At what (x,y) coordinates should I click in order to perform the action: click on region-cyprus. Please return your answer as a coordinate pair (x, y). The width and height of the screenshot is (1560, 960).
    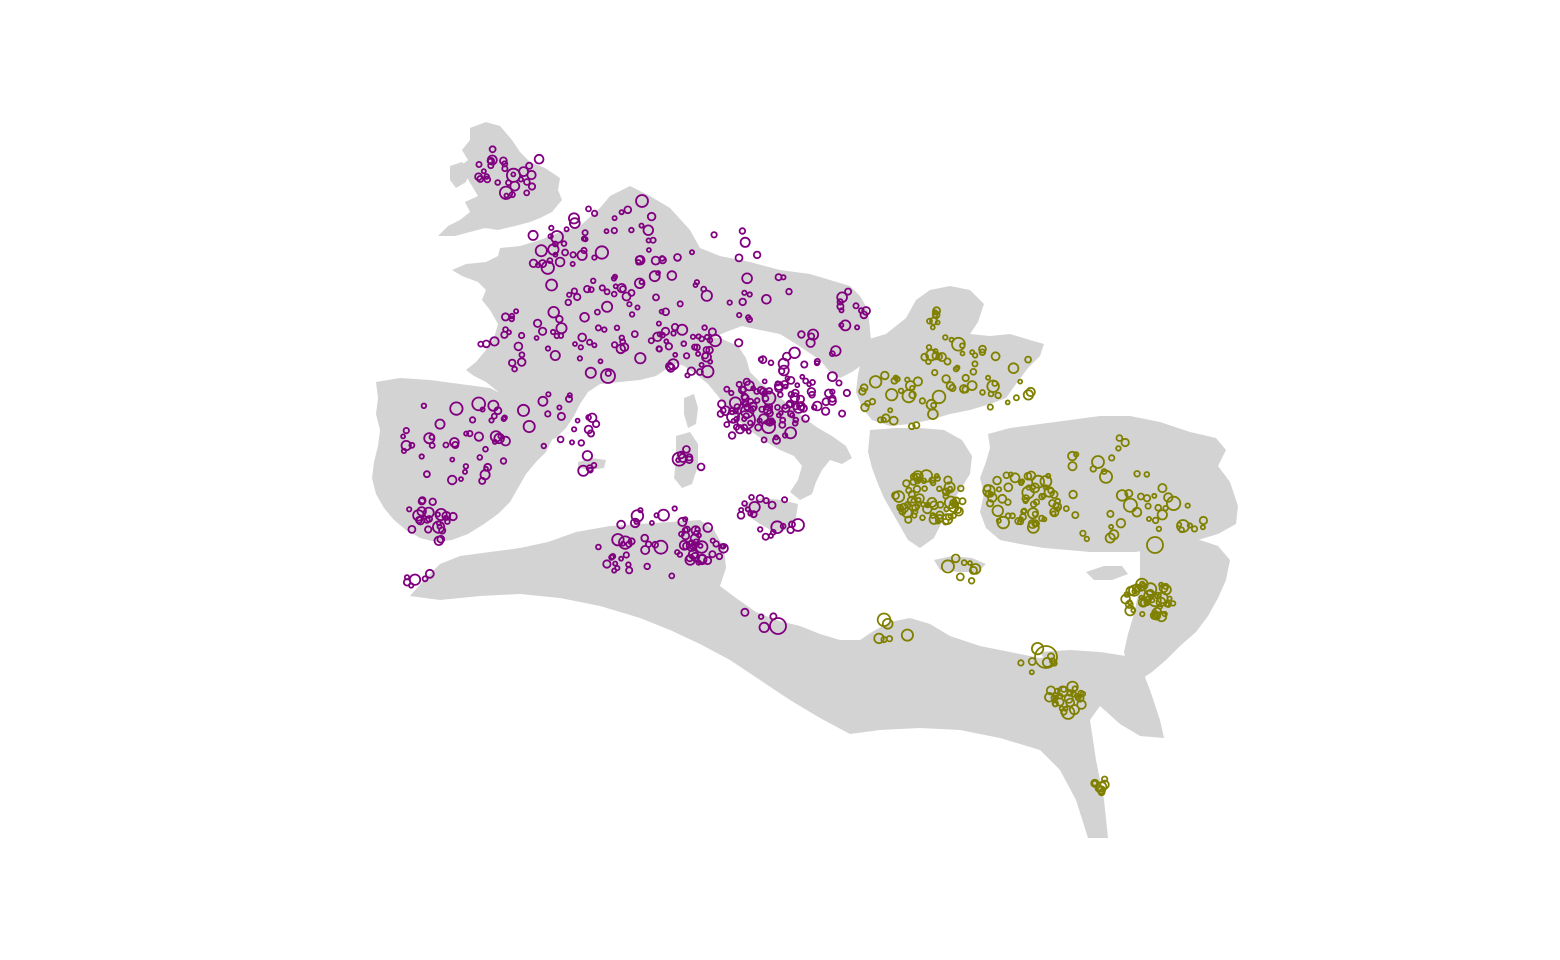
    Looking at the image, I should click on (1107, 573).